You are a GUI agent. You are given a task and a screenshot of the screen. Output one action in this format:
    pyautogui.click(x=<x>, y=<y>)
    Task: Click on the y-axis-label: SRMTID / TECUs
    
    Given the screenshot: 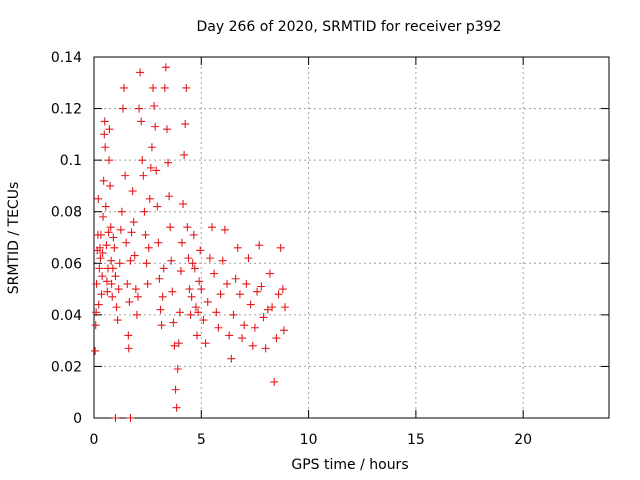 What is the action you would take?
    pyautogui.click(x=14, y=238)
    